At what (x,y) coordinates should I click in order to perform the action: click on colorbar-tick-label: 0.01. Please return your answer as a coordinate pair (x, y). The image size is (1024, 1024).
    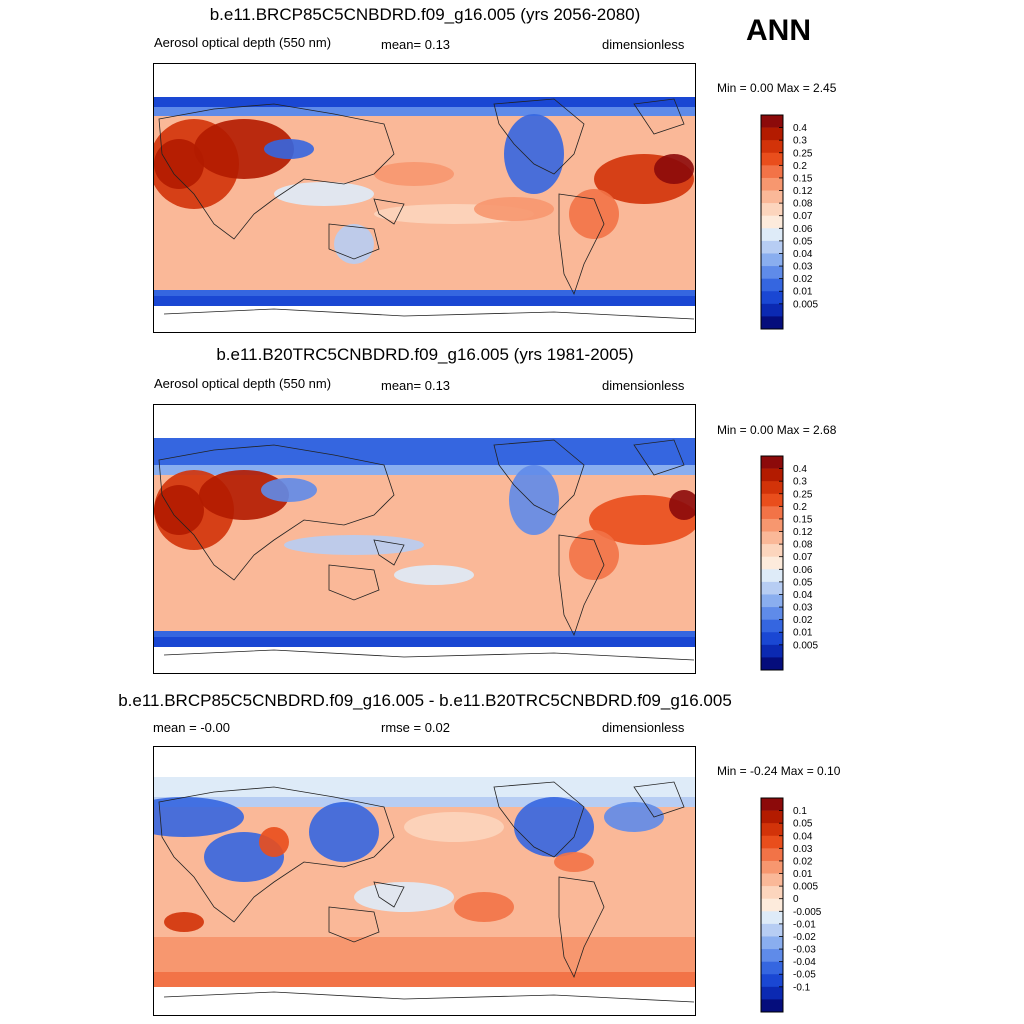
    Looking at the image, I should click on (803, 633).